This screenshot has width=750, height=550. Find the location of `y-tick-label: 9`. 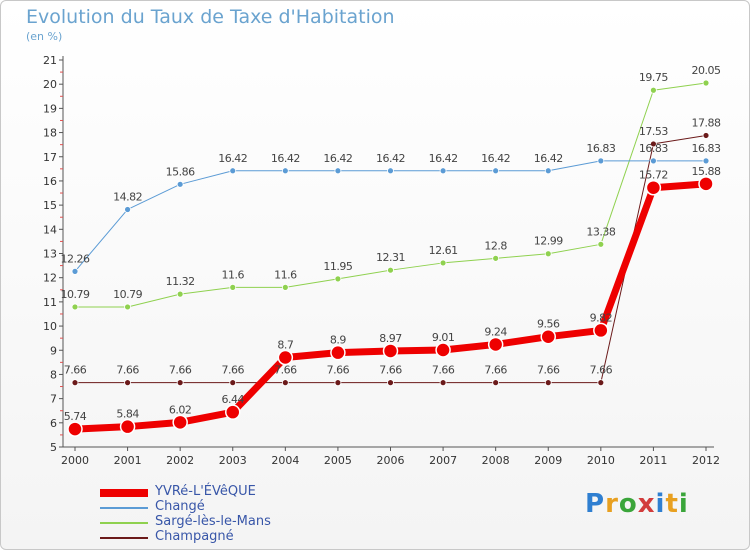

y-tick-label: 9 is located at coordinates (53, 350).